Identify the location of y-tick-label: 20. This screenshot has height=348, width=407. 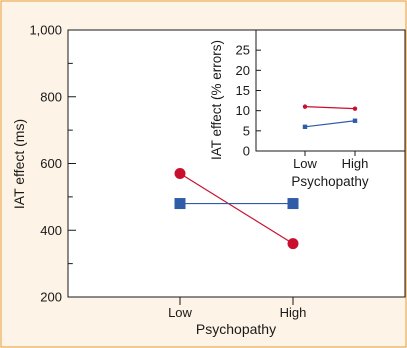
(243, 70).